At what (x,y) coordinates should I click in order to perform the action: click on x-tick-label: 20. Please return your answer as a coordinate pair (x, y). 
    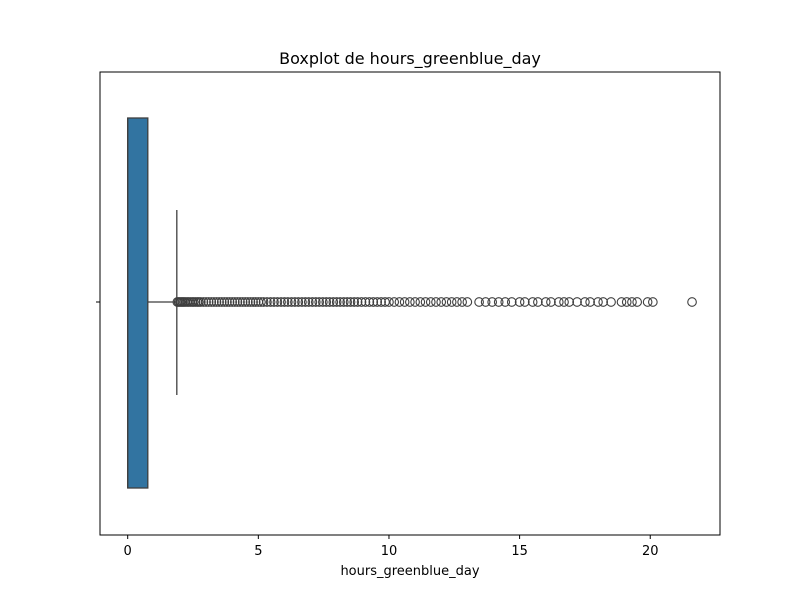
    Looking at the image, I should click on (650, 551).